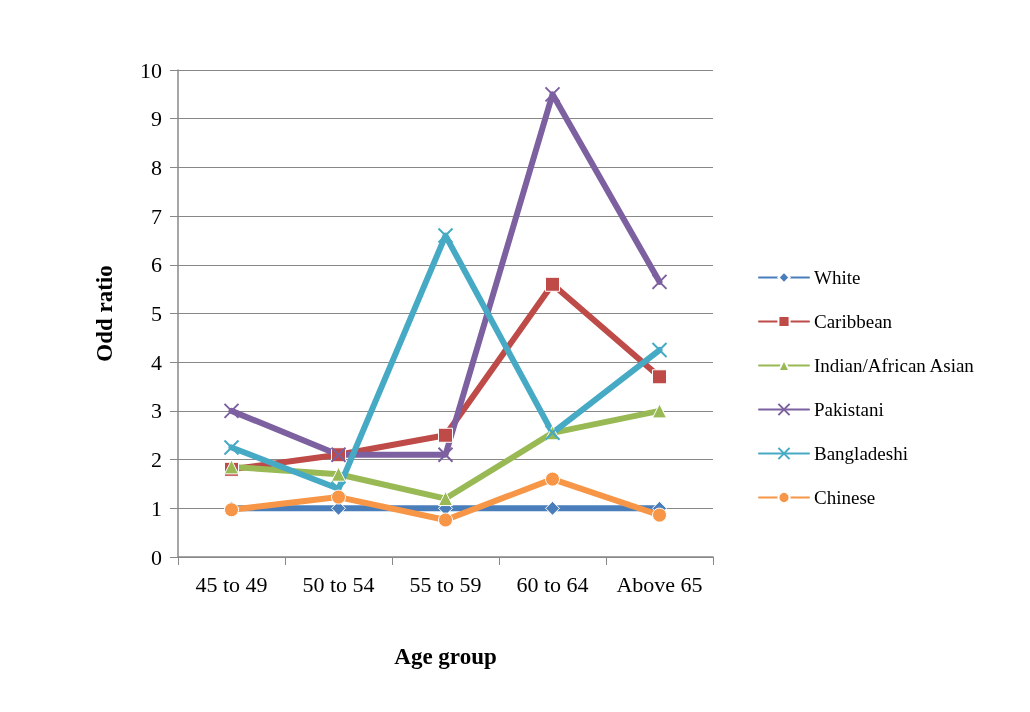 The width and height of the screenshot is (1030, 712). What do you see at coordinates (104, 313) in the screenshot?
I see `y-axis-title: Odd ratio` at bounding box center [104, 313].